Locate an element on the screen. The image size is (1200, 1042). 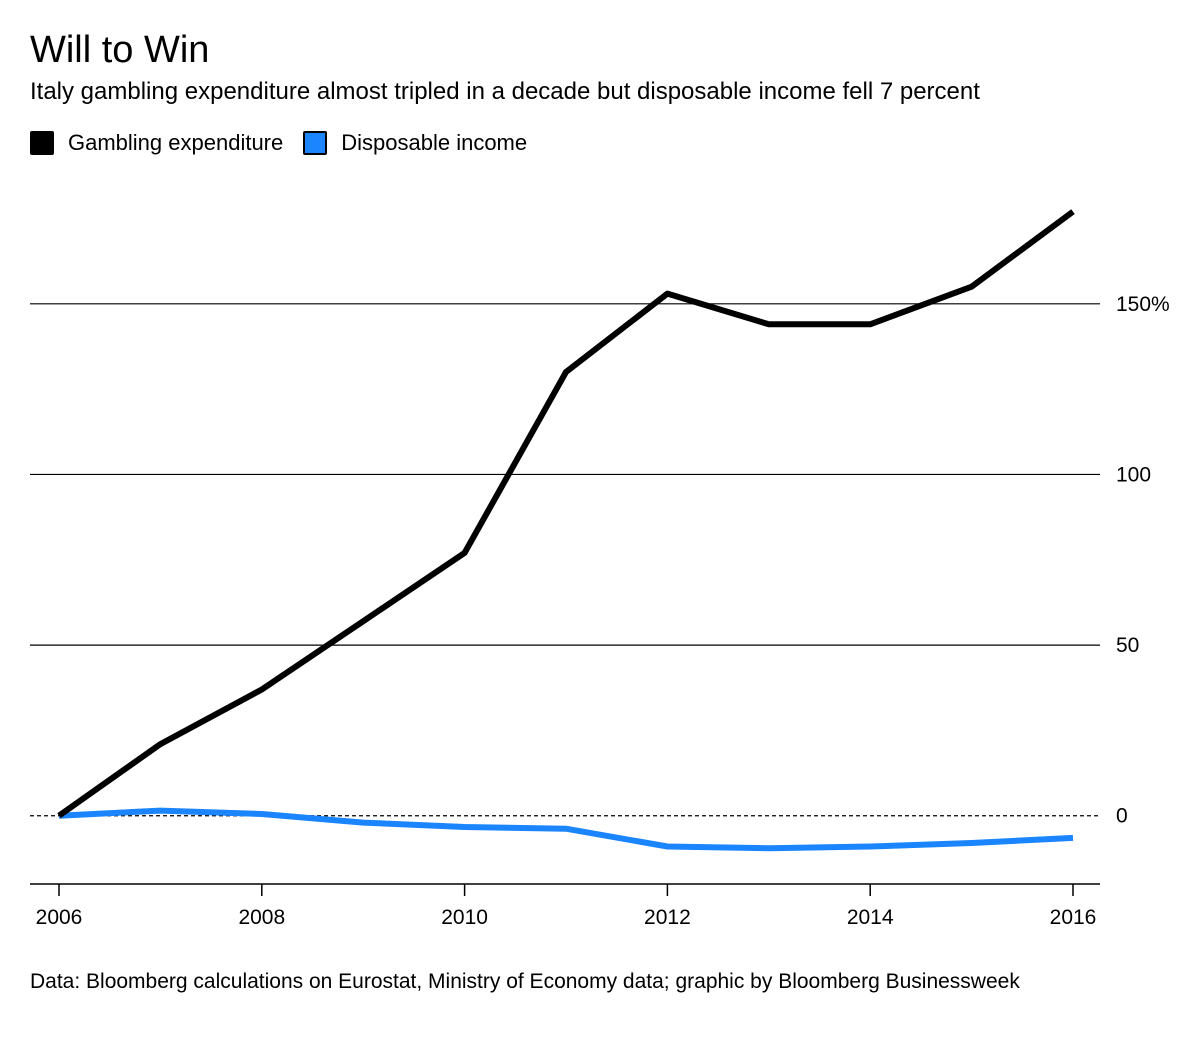
legend-item-gambling: Gambling expenditure is located at coordinates (156, 143).